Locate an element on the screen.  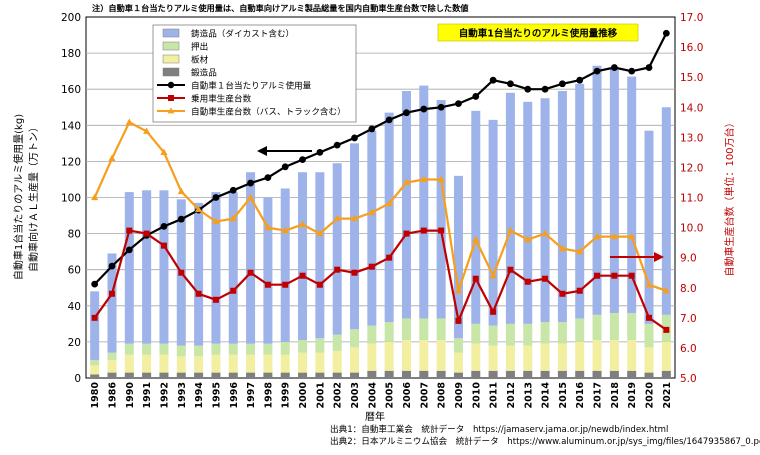
x-tick-label: 2019 is located at coordinates (632, 395).